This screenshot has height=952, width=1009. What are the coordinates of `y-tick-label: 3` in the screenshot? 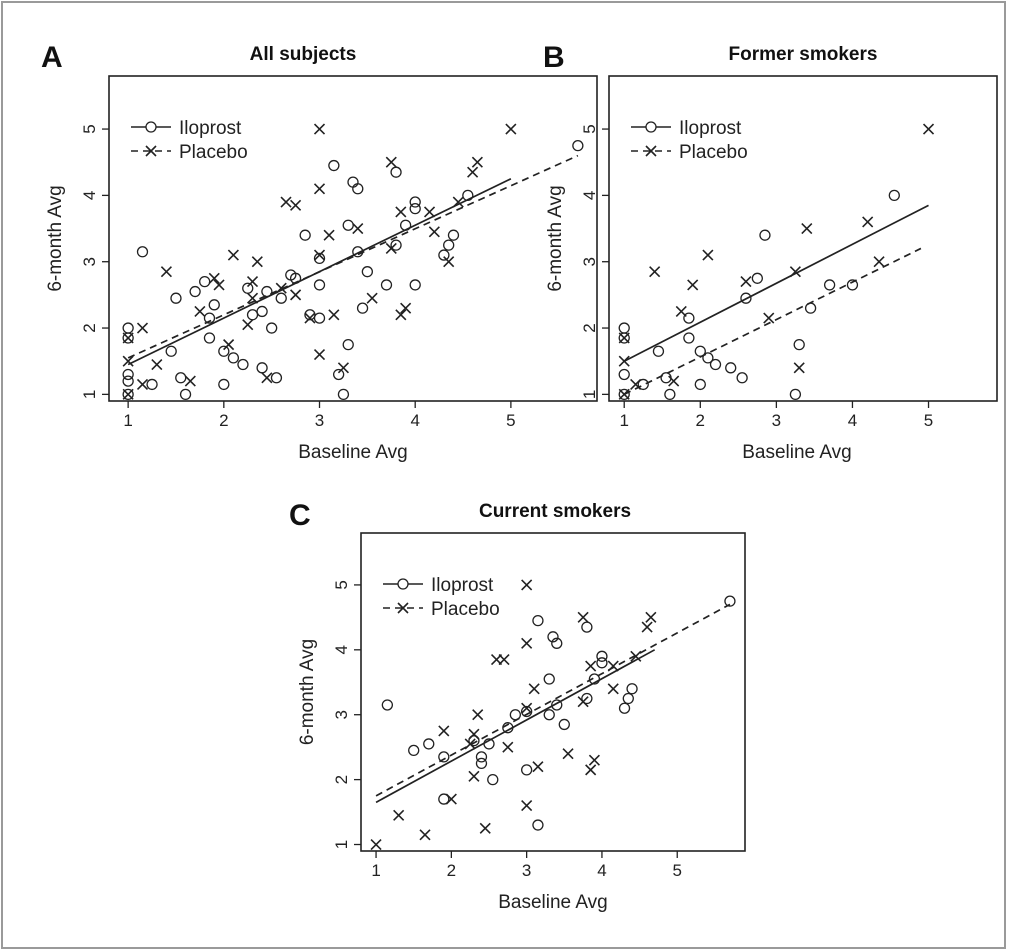 It's located at (89, 261).